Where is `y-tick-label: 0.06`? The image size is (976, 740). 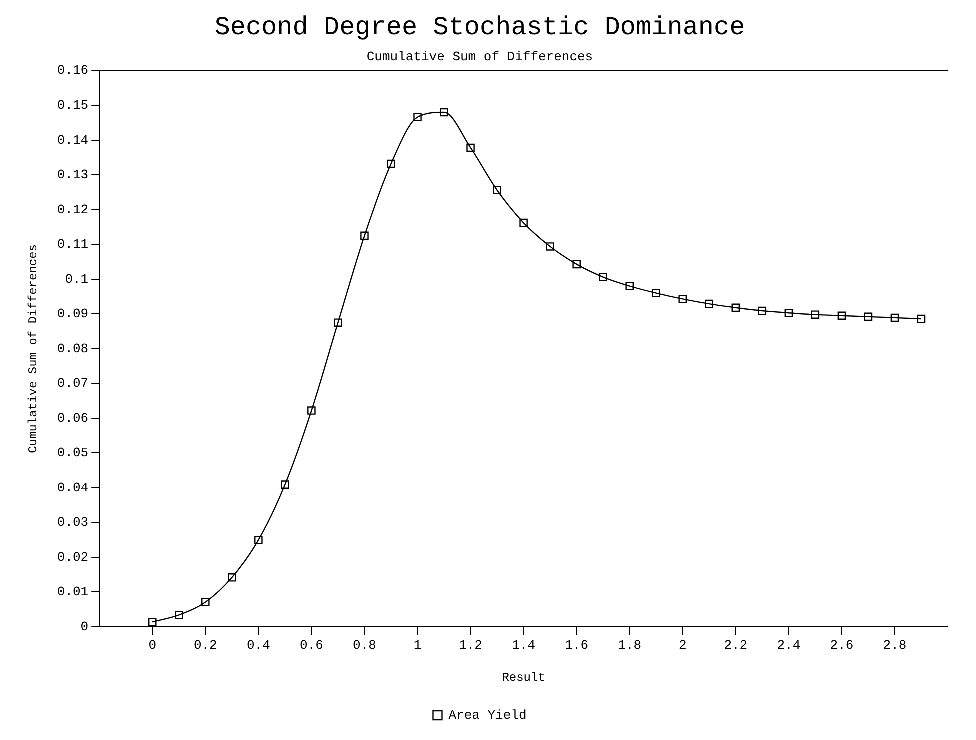 y-tick-label: 0.06 is located at coordinates (73, 418).